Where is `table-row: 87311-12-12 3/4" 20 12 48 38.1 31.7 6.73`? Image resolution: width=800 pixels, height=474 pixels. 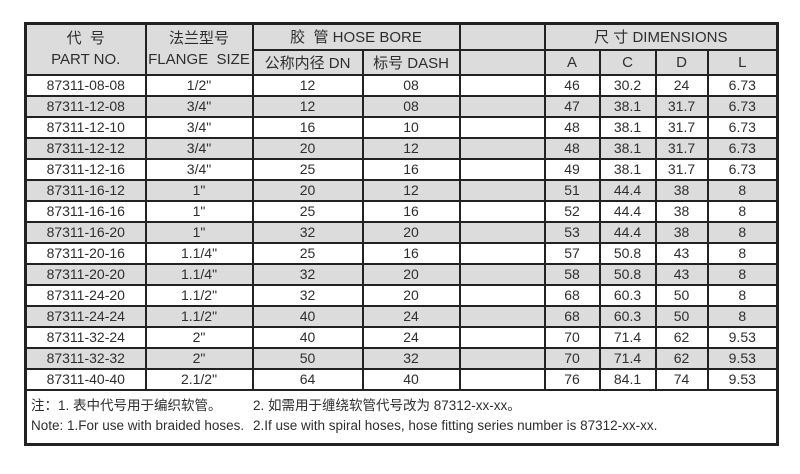 table-row: 87311-12-12 3/4" 20 12 48 38.1 31.7 6.73 is located at coordinates (401, 148).